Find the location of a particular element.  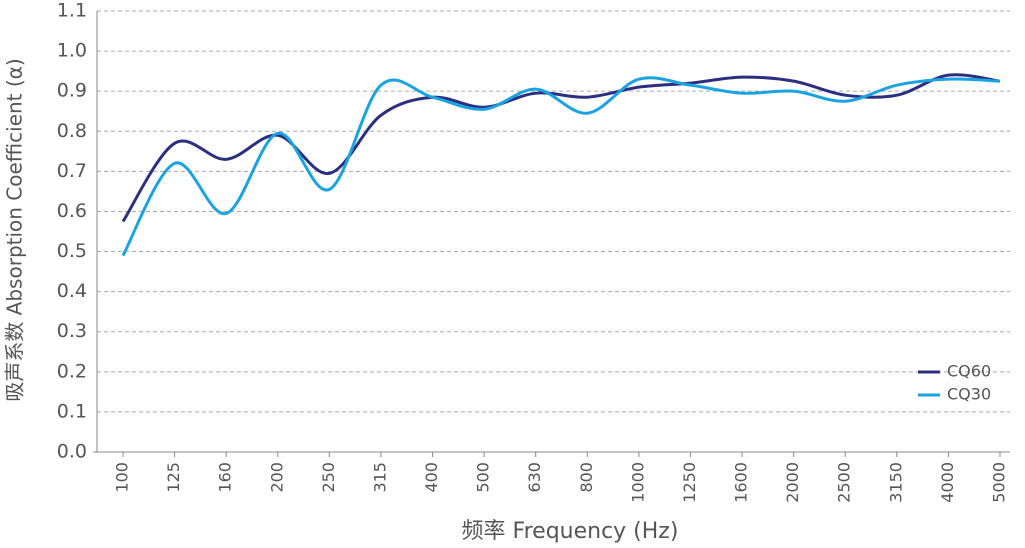

x-tick-label: 125 is located at coordinates (173, 477).